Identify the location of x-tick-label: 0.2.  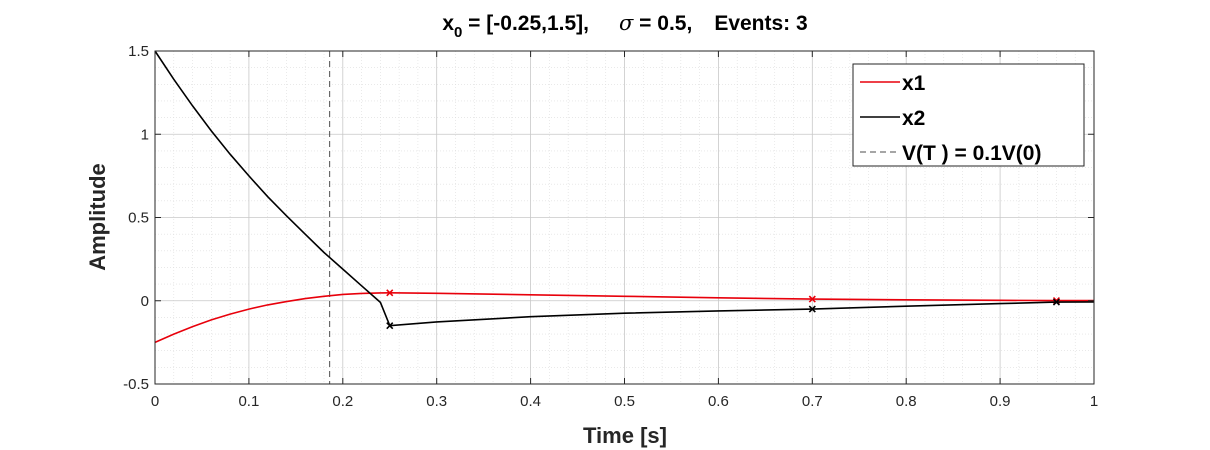
(342, 401).